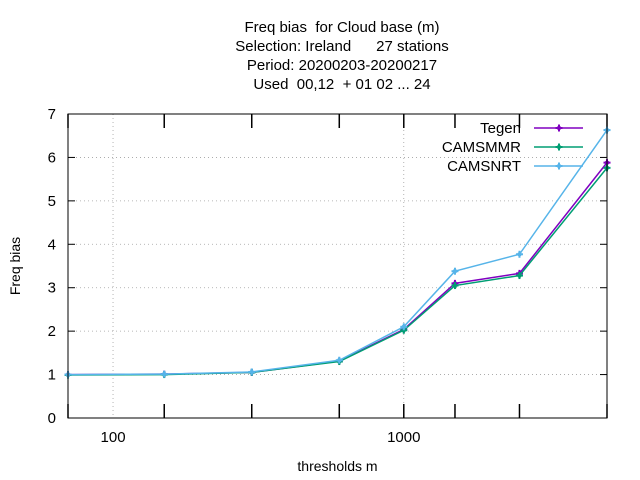 This screenshot has width=640, height=480. I want to click on x-tick-label: 100, so click(113, 437).